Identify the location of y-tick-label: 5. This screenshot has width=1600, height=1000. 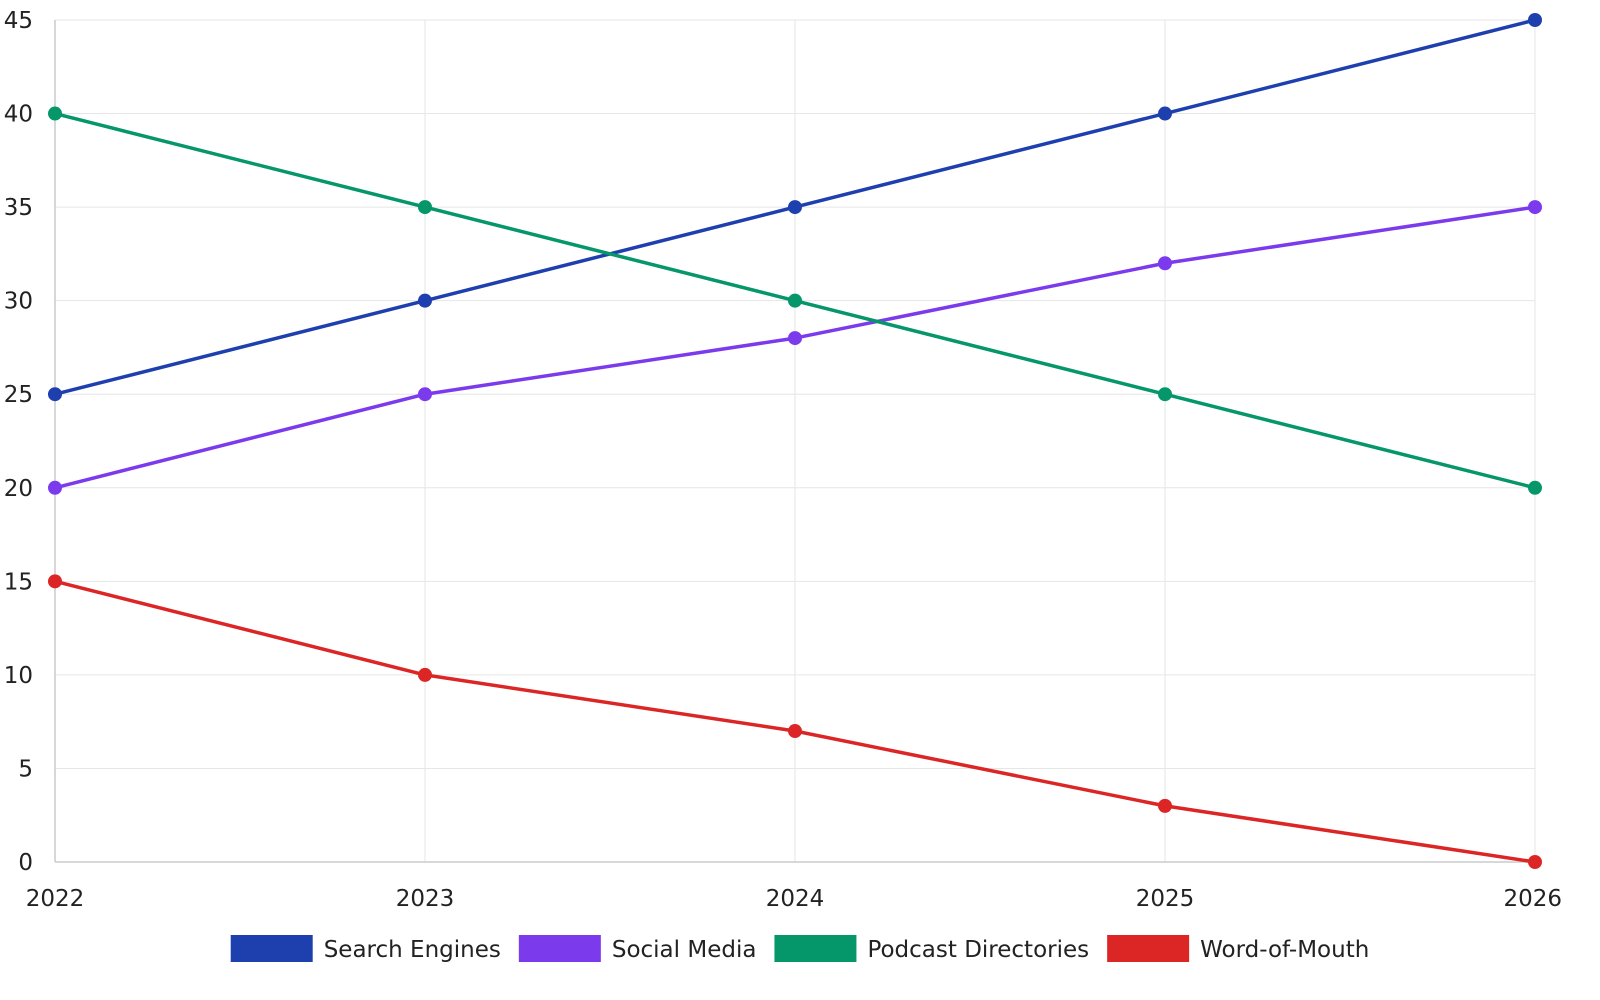
(25, 769).